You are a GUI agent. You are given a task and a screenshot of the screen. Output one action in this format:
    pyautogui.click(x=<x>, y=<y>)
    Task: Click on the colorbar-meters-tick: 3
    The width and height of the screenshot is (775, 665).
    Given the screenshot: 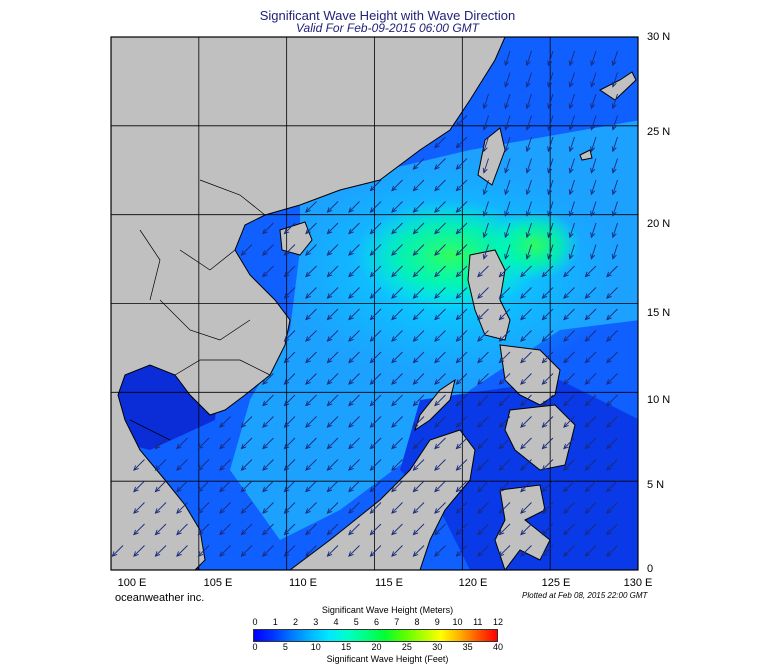 What is the action you would take?
    pyautogui.click(x=316, y=622)
    